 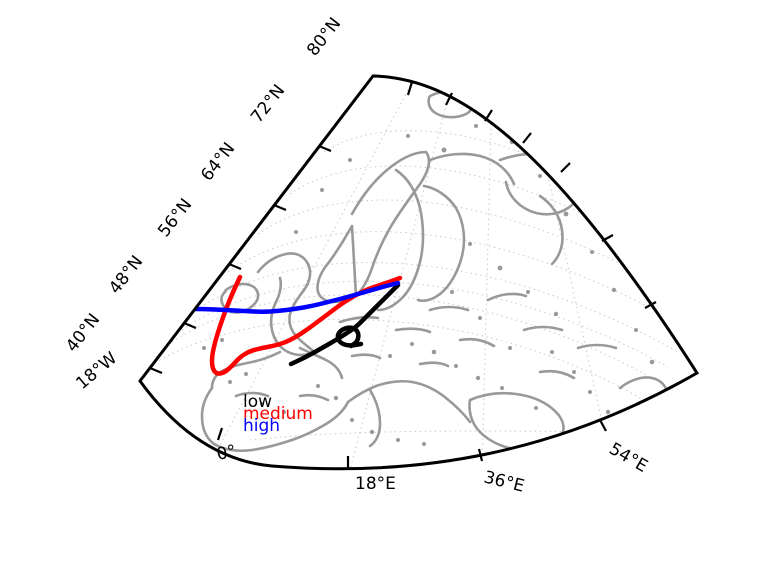 I want to click on legend-entry-high: high, so click(x=261, y=426).